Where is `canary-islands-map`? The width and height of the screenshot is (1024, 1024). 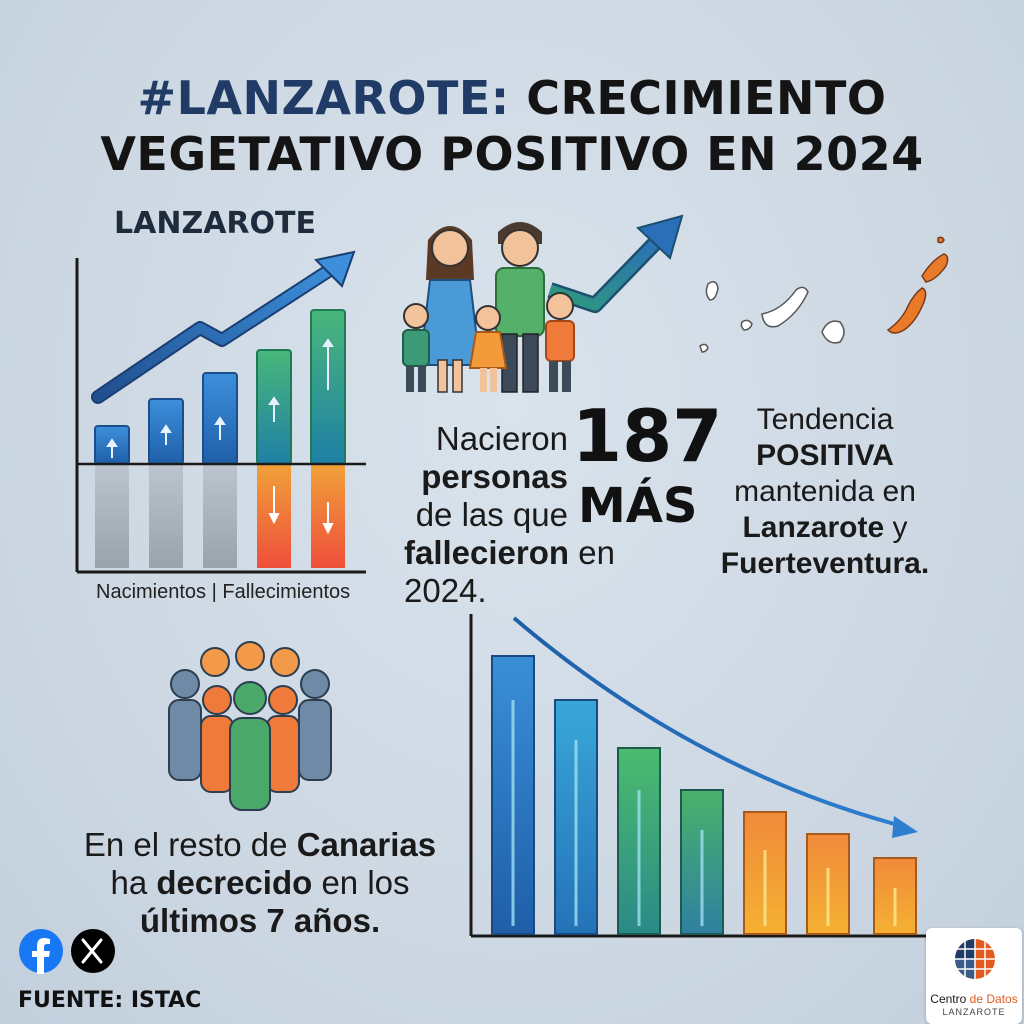
canary-islands-map is located at coordinates (824, 294).